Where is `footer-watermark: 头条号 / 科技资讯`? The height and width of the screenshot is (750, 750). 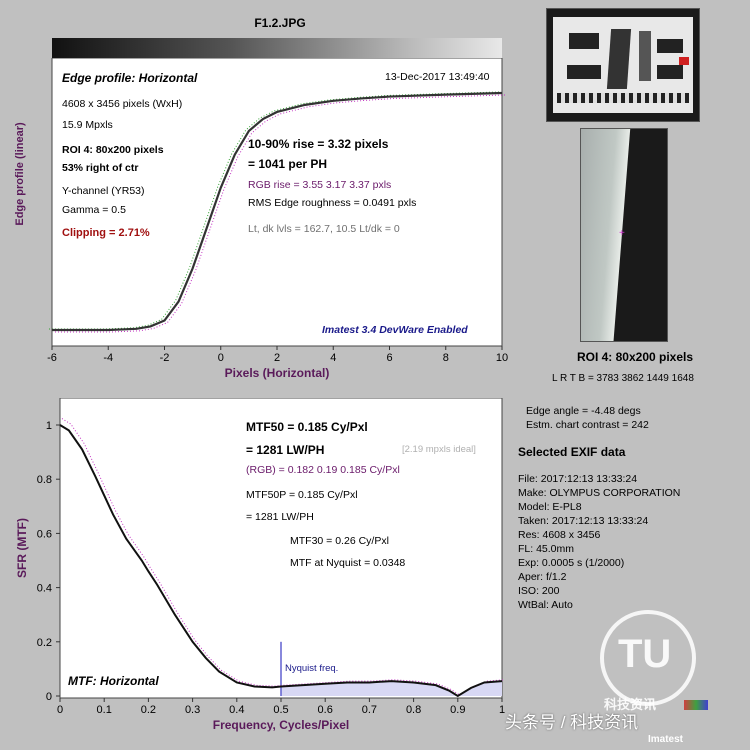 footer-watermark: 头条号 / 科技资讯 is located at coordinates (572, 722).